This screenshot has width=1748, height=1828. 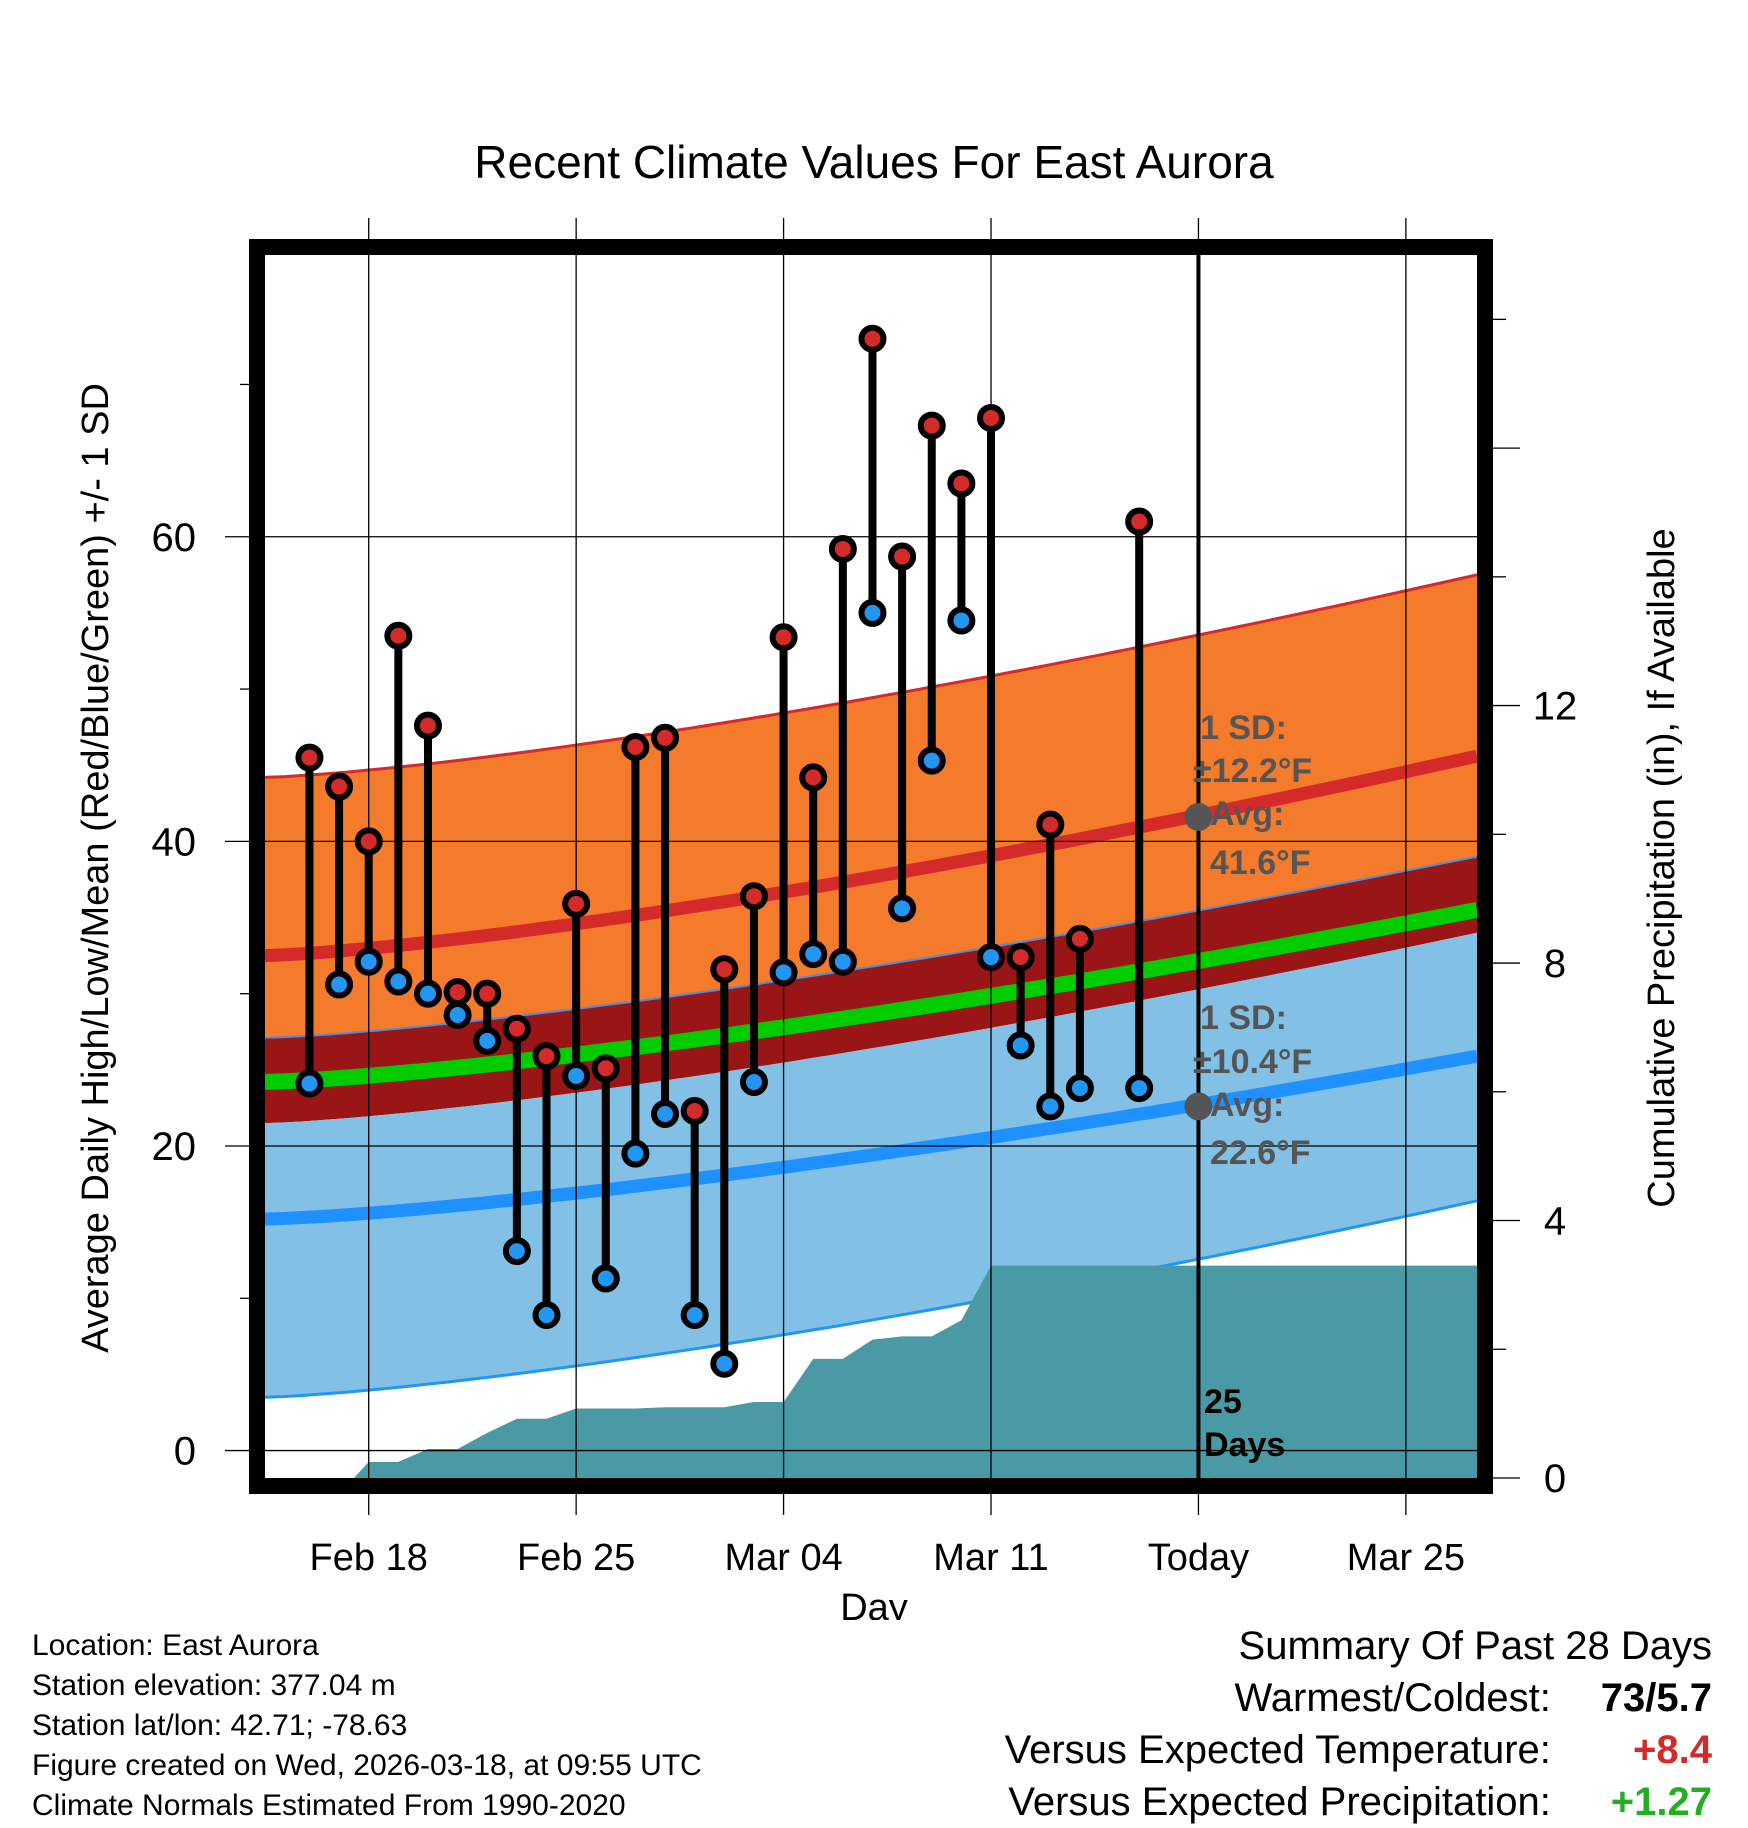 I want to click on summary-precip-row: Versus Expected Precipitation: +1.27, so click(x=1358, y=1802).